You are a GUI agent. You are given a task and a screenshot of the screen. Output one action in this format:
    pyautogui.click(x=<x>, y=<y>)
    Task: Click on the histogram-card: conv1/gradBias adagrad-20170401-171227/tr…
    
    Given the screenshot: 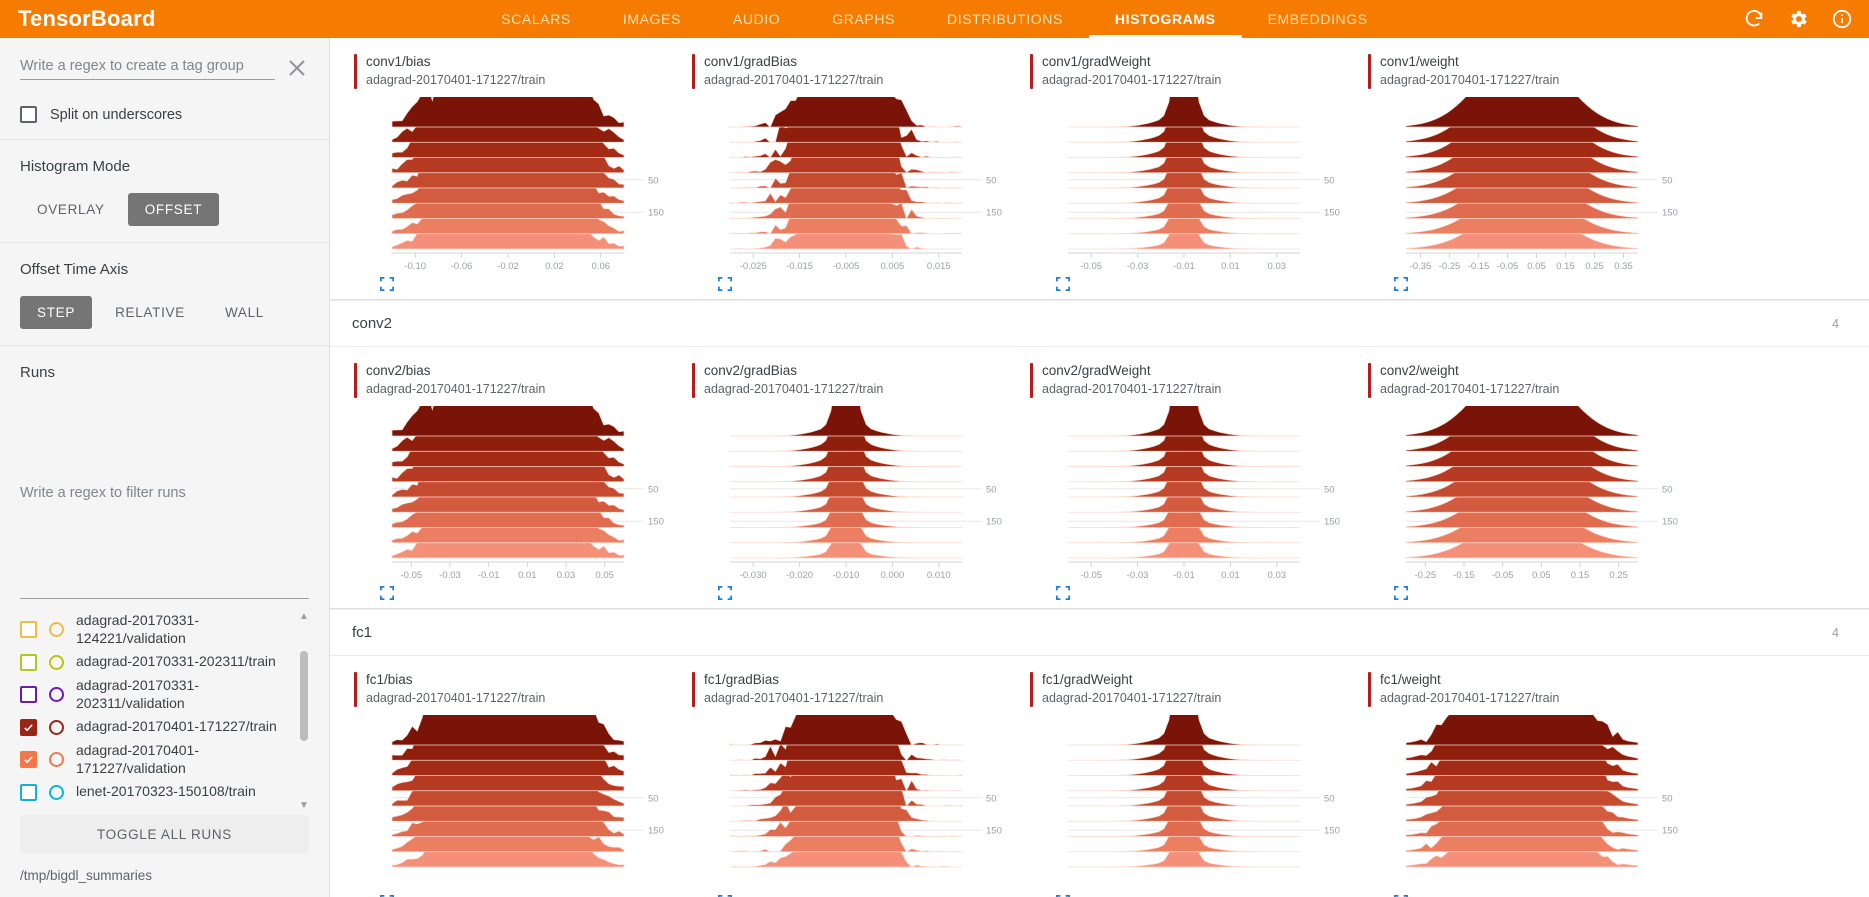 What is the action you would take?
    pyautogui.click(x=859, y=174)
    